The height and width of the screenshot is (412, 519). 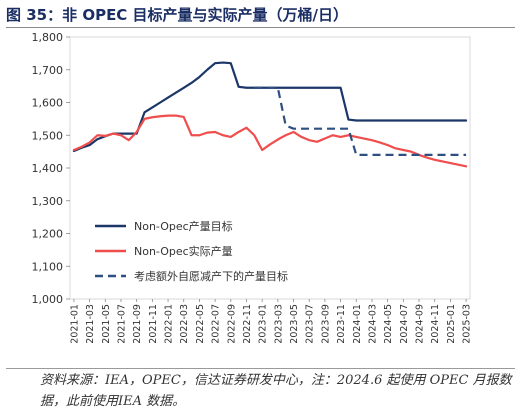 What do you see at coordinates (48, 201) in the screenshot?
I see `y-tick-label: 1,300` at bounding box center [48, 201].